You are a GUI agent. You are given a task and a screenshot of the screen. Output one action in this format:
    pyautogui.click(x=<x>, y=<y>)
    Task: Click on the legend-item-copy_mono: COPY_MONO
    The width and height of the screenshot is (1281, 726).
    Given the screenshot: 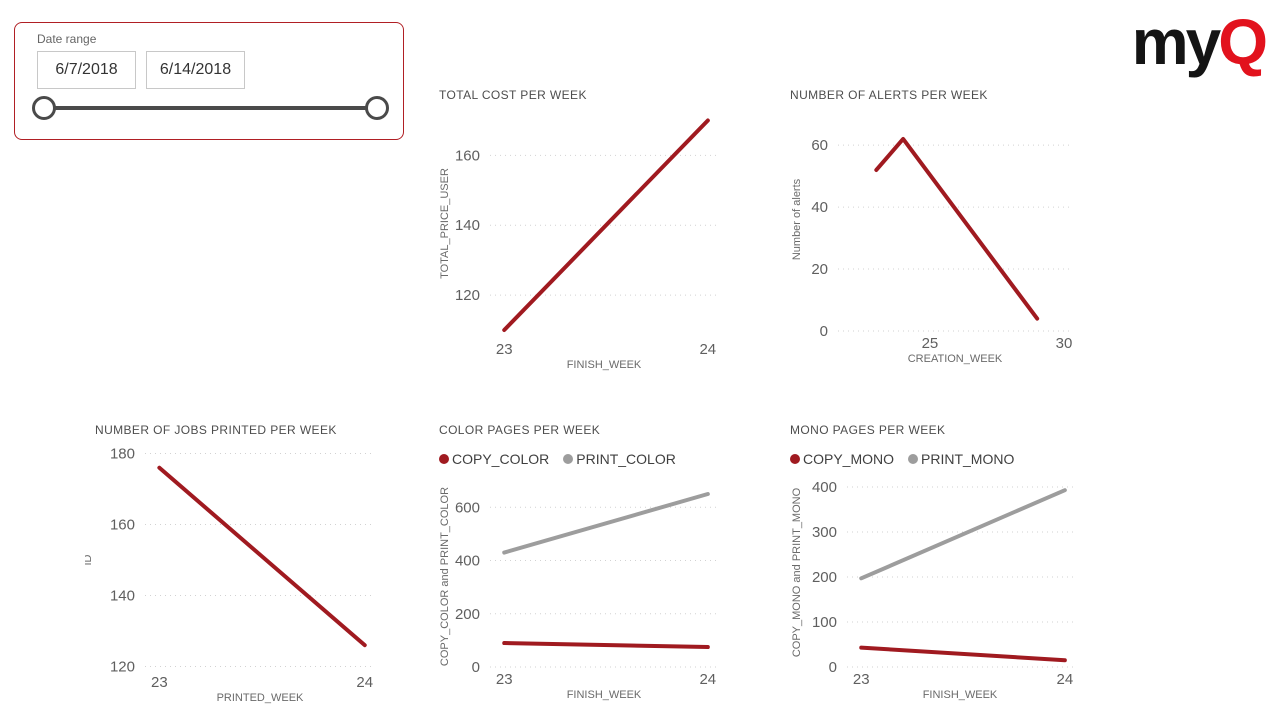 What is the action you would take?
    pyautogui.click(x=842, y=459)
    